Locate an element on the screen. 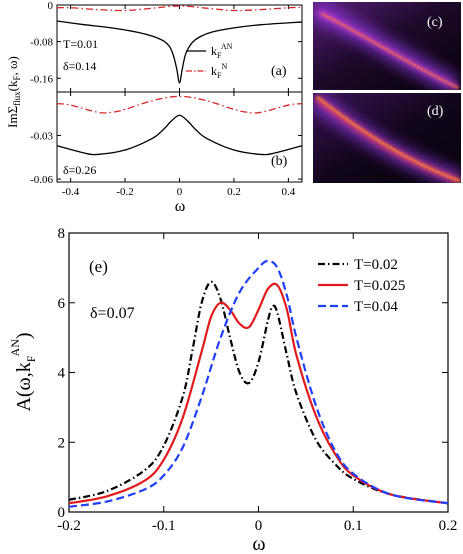  b-ytick-label: -0.03 is located at coordinates (41, 137).